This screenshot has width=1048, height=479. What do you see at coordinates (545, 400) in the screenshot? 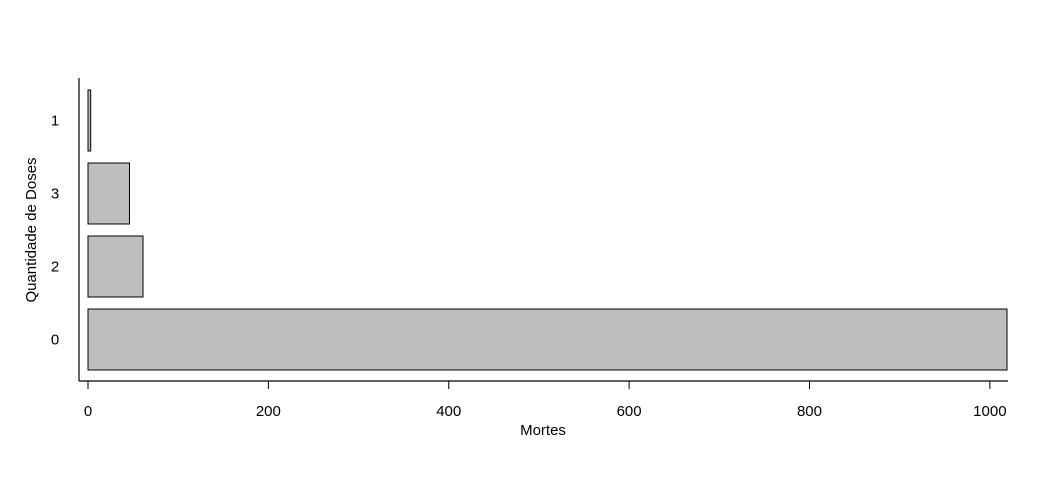
I see `x-ticks-group: 0 200 400 600 800 1000` at bounding box center [545, 400].